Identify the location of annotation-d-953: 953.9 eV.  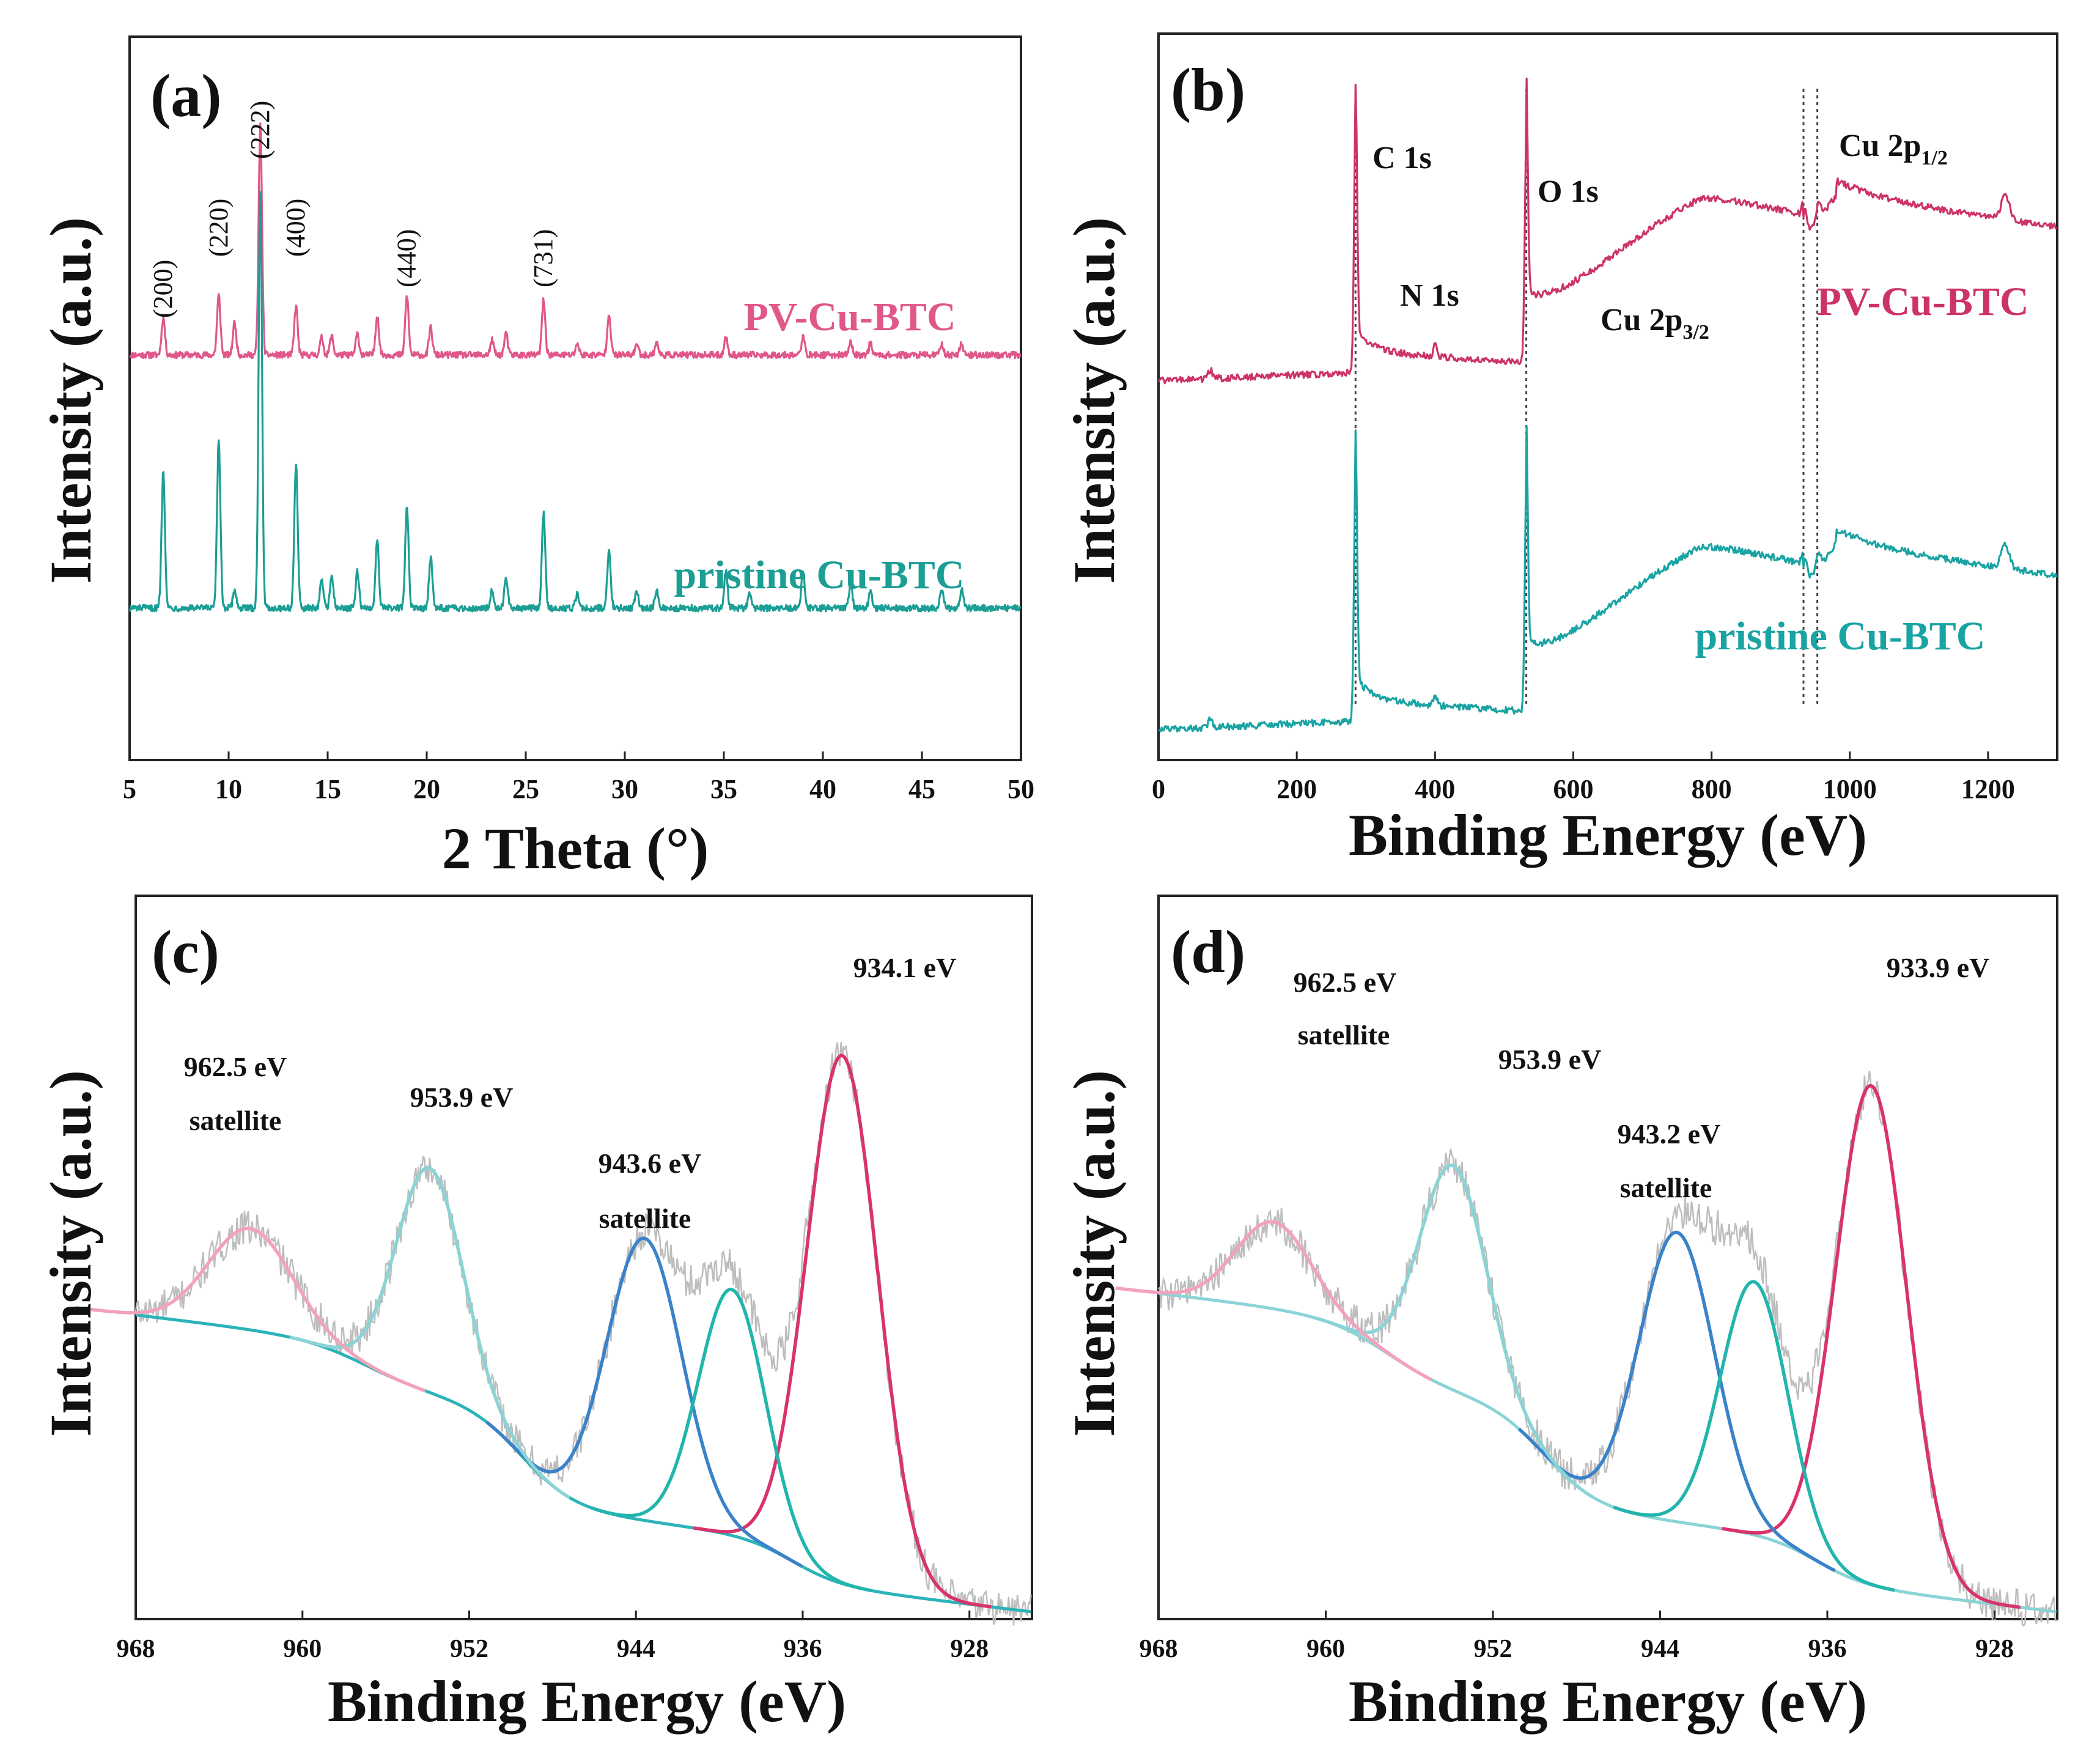
(1550, 1059).